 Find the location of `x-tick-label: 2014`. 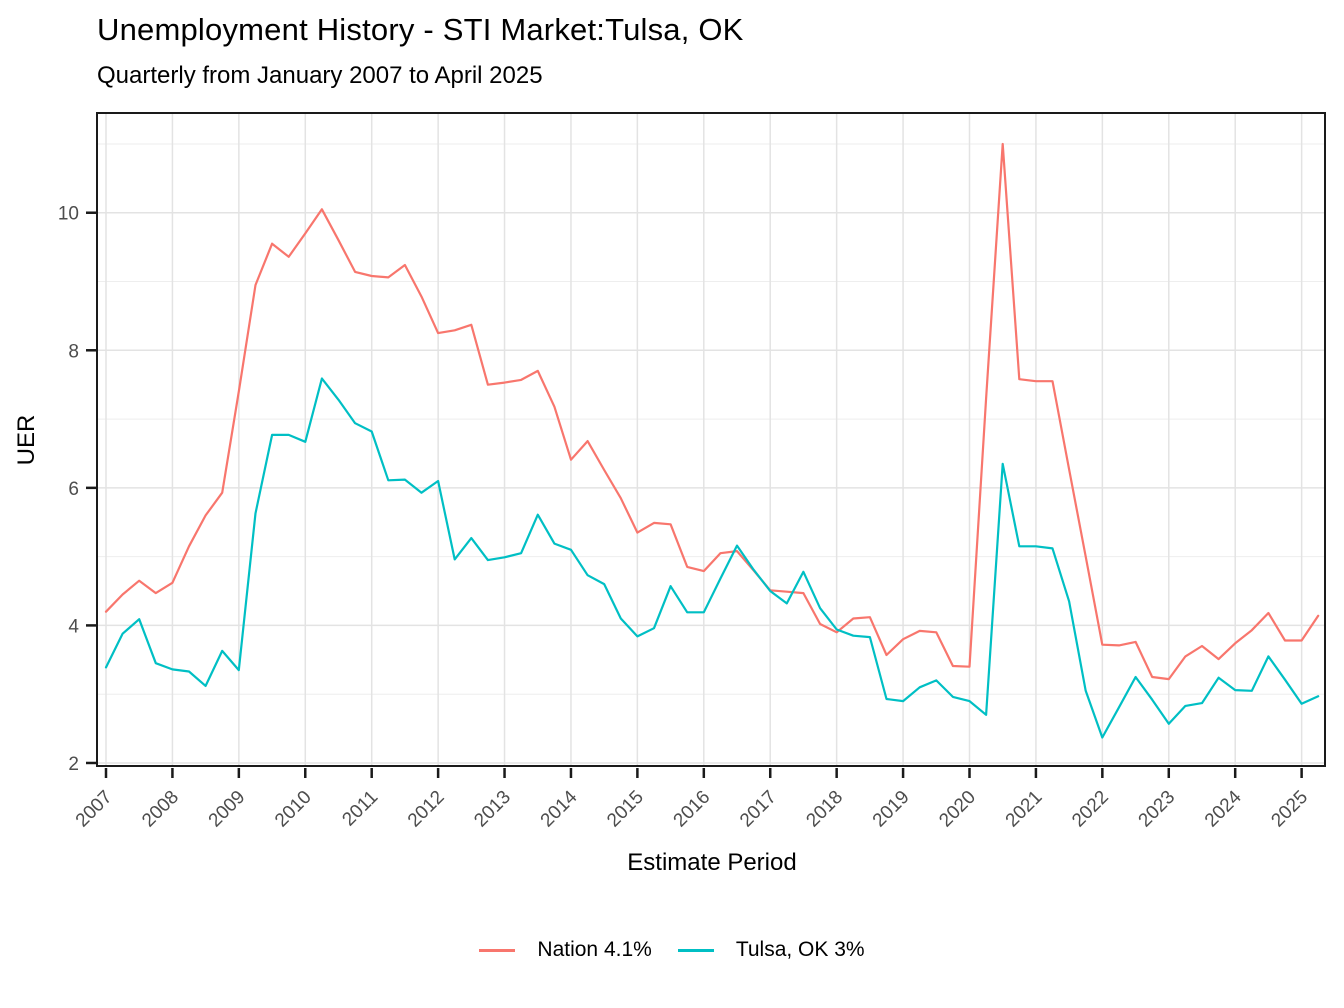

x-tick-label: 2014 is located at coordinates (559, 808).